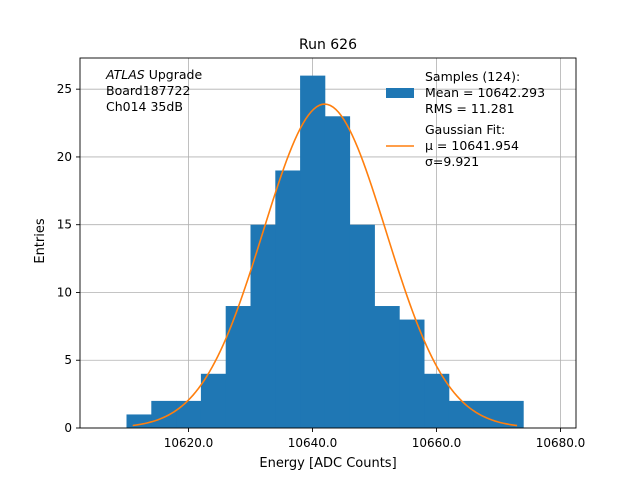 This screenshot has height=480, width=640. I want to click on y-ticks: 0 5 10 15 20 25, so click(68, 258).